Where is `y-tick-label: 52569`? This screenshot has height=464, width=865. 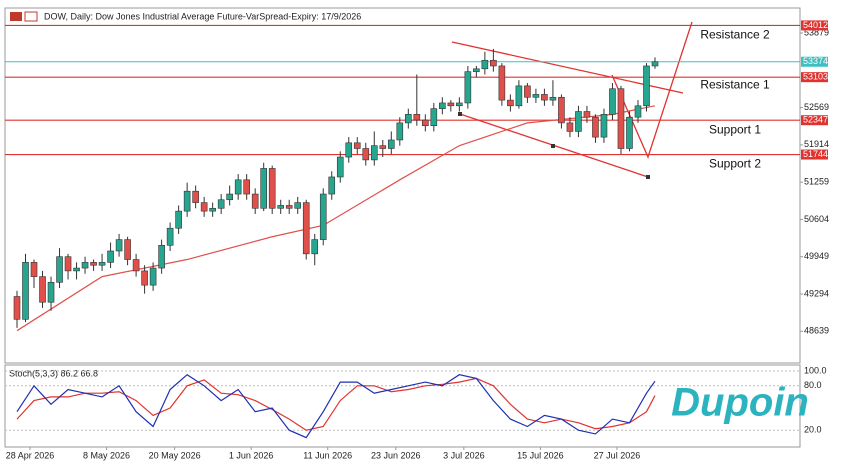
y-tick-label: 52569 is located at coordinates (816, 107).